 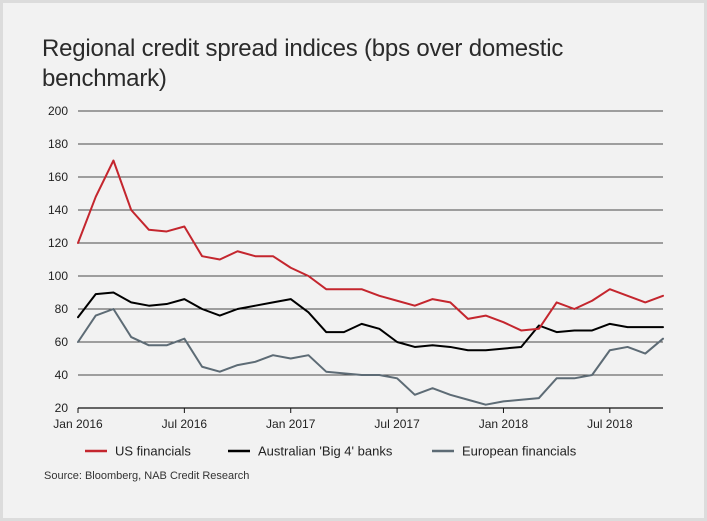 What do you see at coordinates (62, 342) in the screenshot?
I see `y-tick-label: 60` at bounding box center [62, 342].